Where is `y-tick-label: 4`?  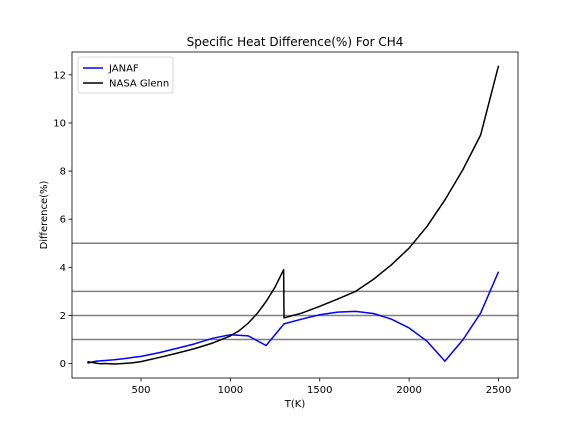 y-tick-label: 4 is located at coordinates (63, 268).